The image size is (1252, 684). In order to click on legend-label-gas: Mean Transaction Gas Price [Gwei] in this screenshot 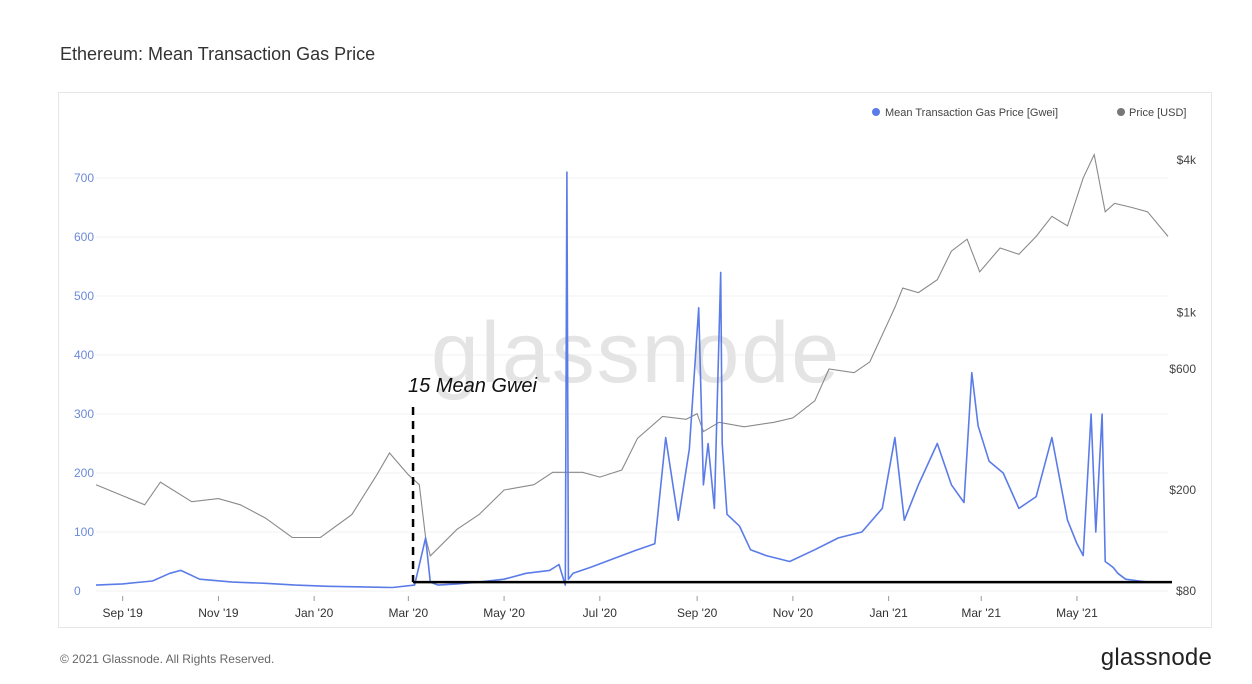, I will do `click(971, 113)`.